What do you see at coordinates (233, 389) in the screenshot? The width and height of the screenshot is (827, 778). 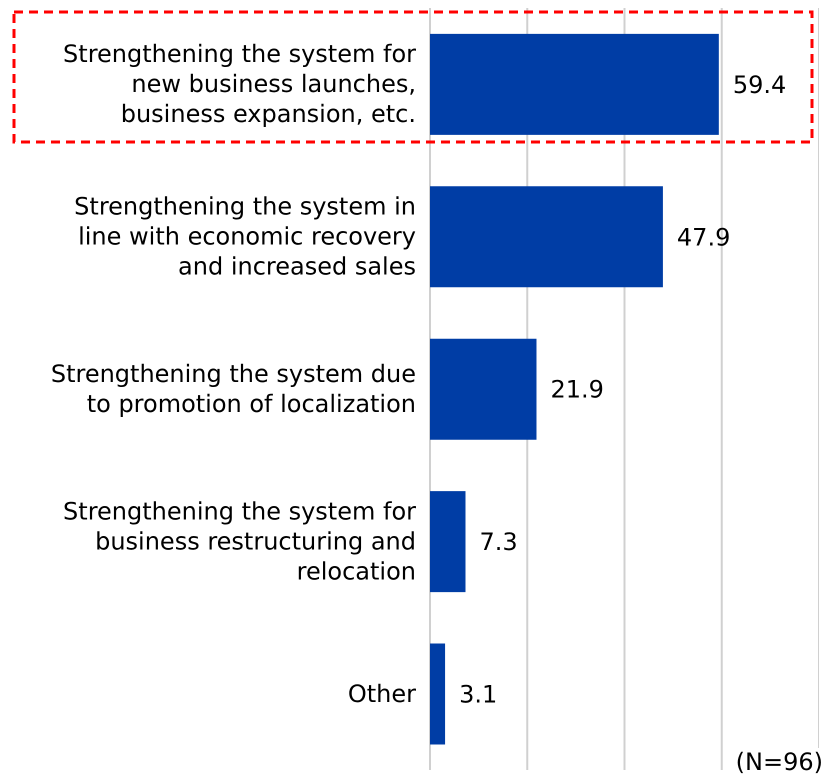 I see `y-tick-label: Strengthening the system due to promotion of localization` at bounding box center [233, 389].